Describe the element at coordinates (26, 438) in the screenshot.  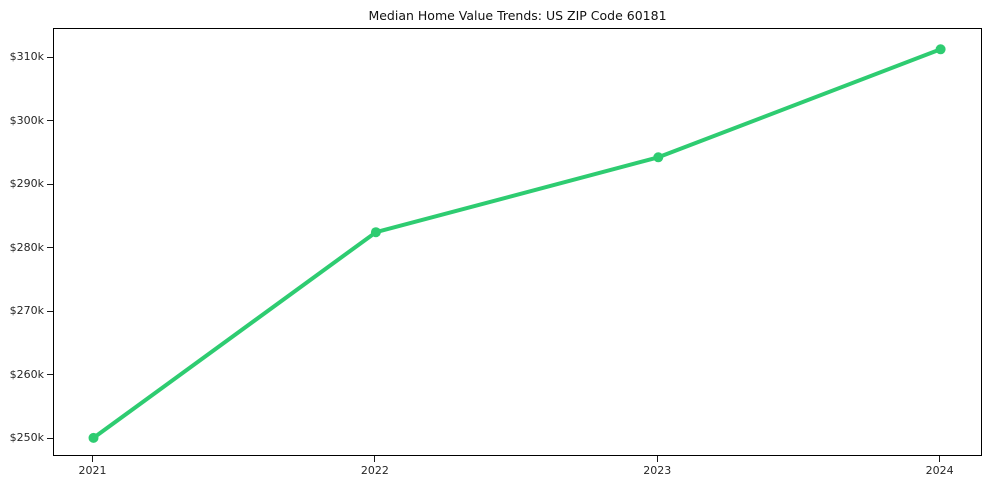
I see `y-tick-label: $250k` at that location.